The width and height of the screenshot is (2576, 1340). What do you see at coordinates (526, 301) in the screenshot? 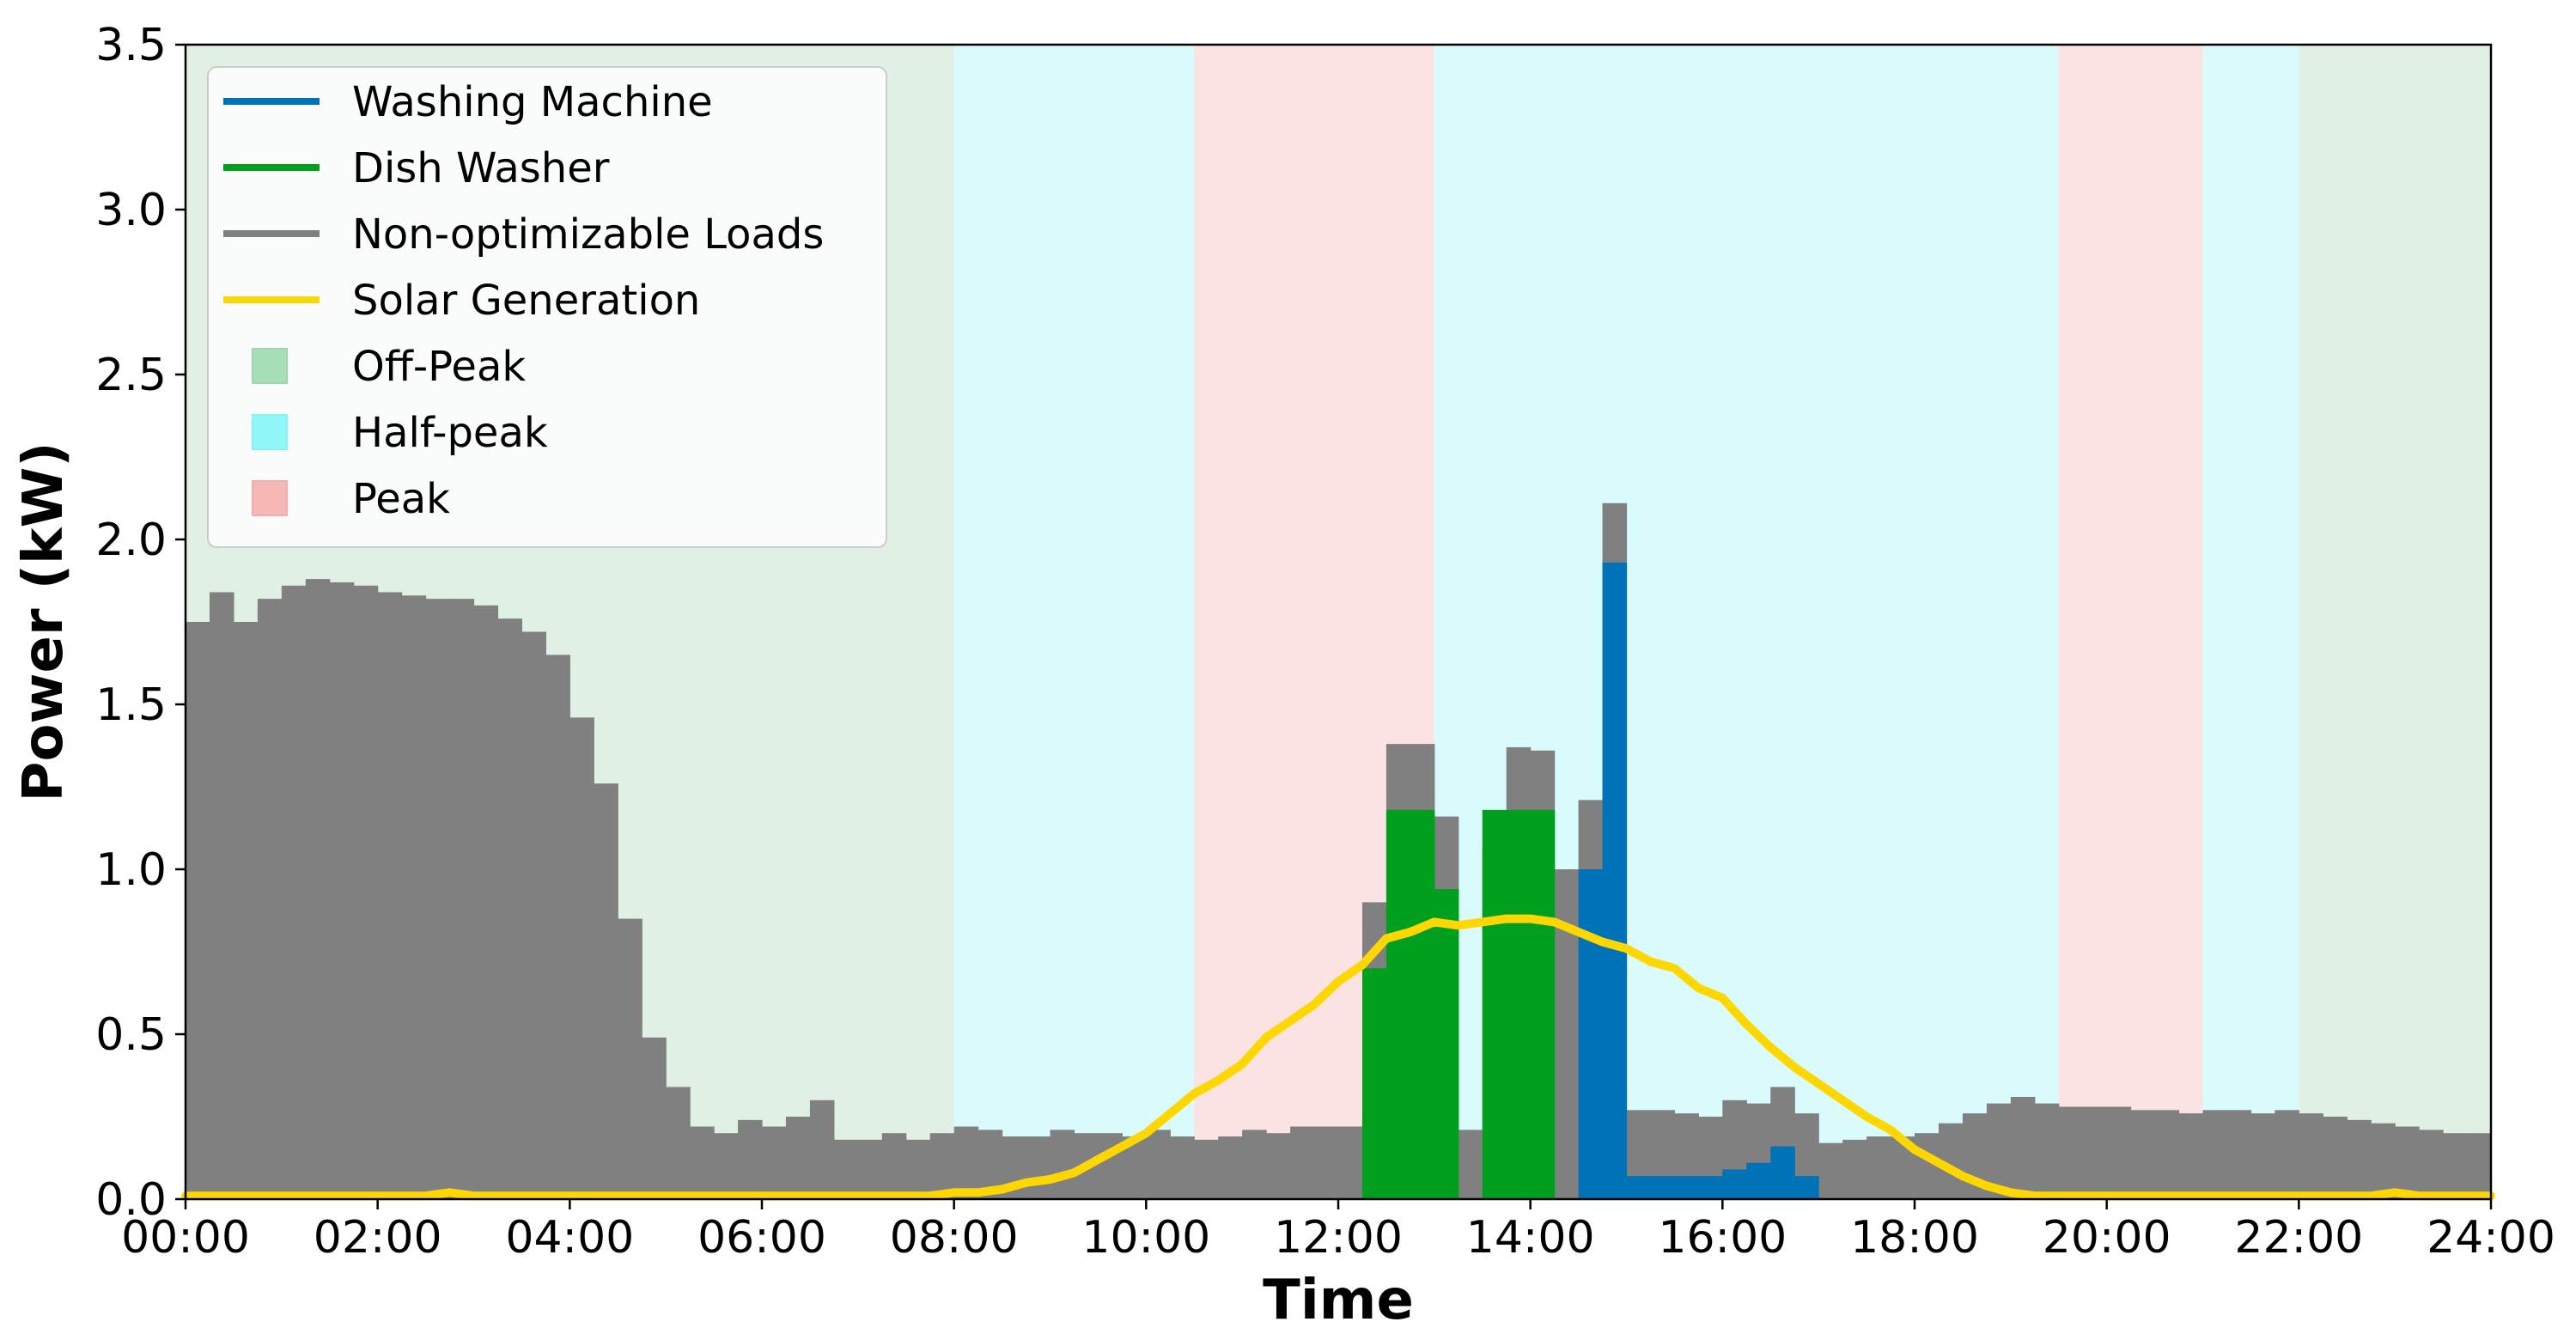
I see `legend-label: Solar Generation` at bounding box center [526, 301].